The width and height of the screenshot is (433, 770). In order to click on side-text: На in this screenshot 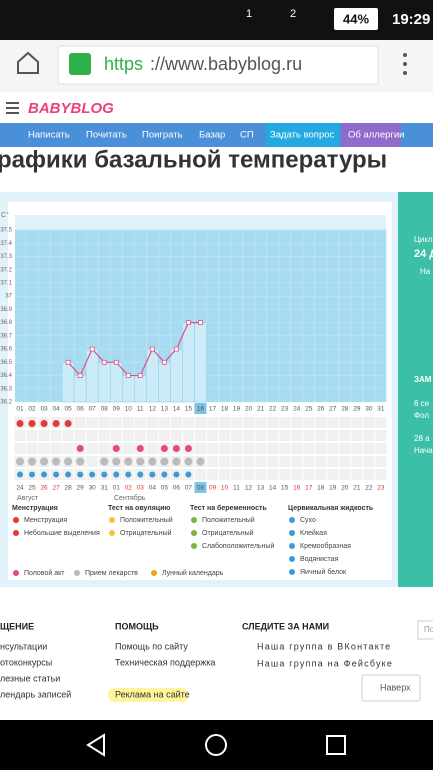, I will do `click(425, 271)`.